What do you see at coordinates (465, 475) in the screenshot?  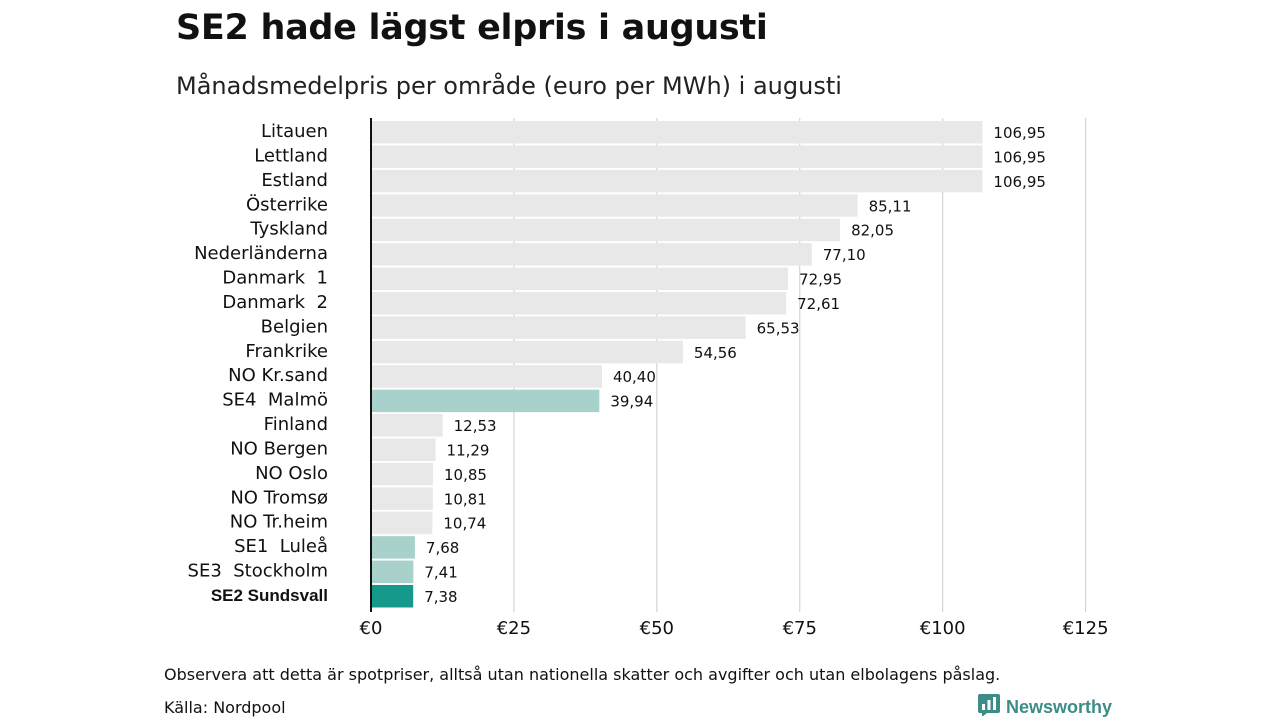 I see `value-label: 10,85` at bounding box center [465, 475].